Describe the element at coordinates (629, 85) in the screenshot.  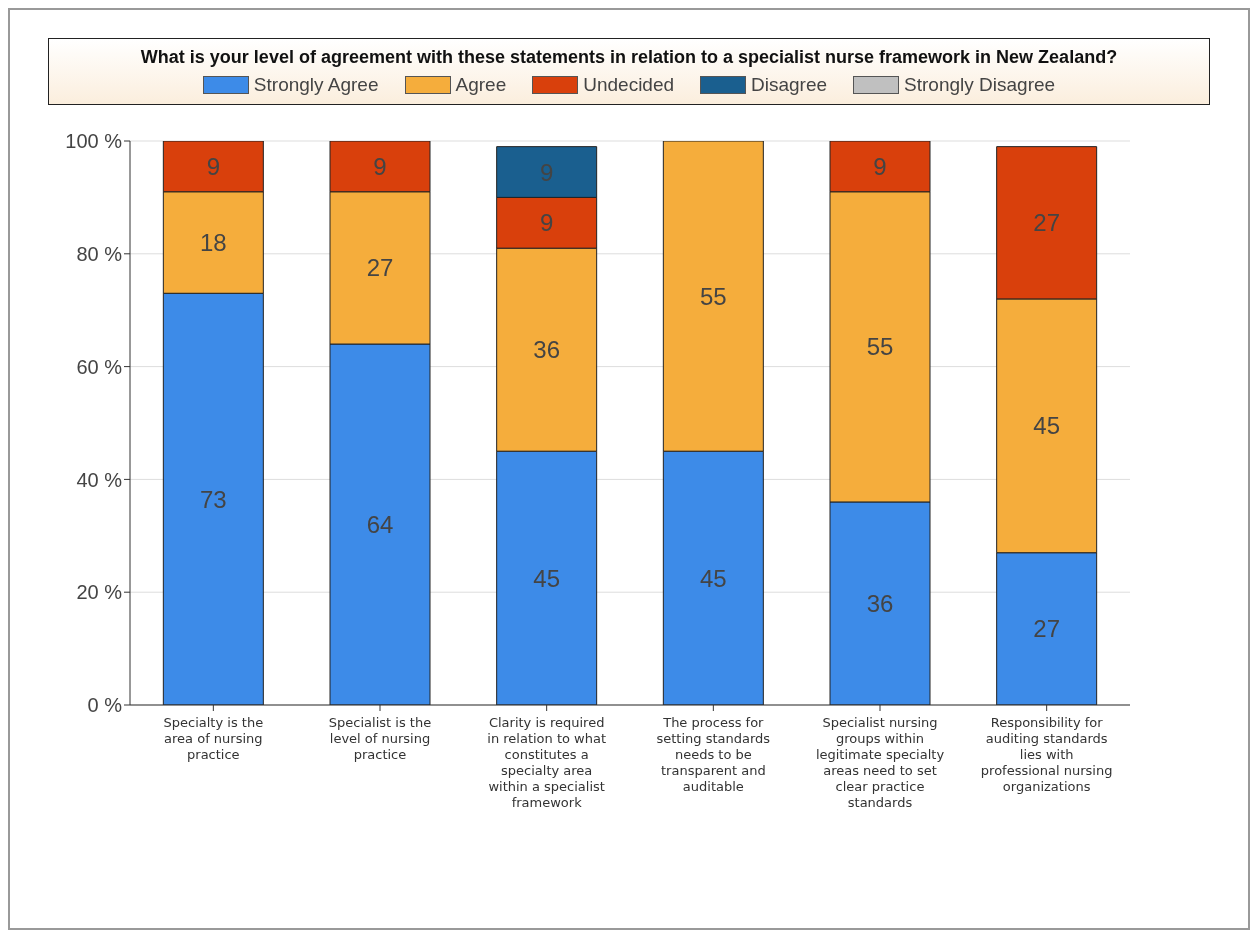
I see `legend-label: Undecided` at that location.